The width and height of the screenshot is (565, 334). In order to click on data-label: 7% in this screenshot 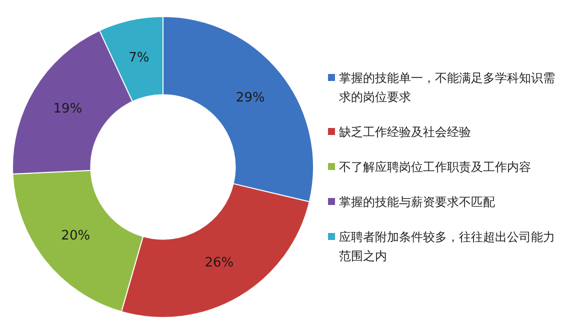, I will do `click(139, 58)`.